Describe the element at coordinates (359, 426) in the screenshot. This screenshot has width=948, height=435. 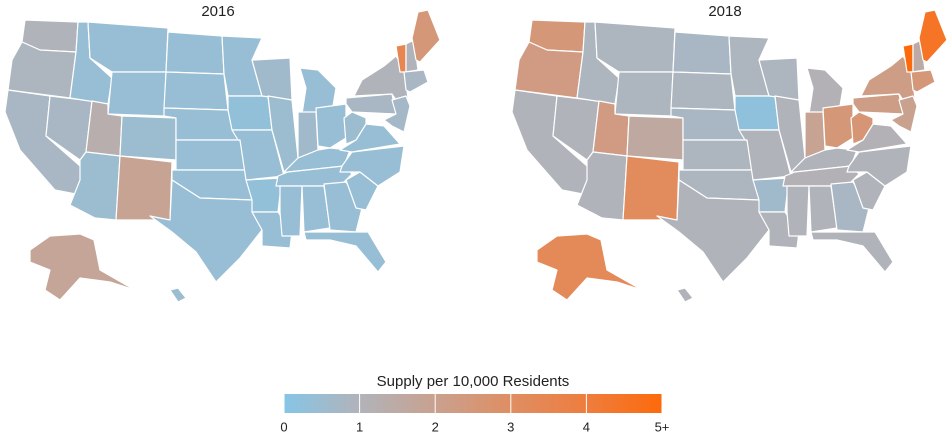
I see `legend-tick-label: 1` at that location.